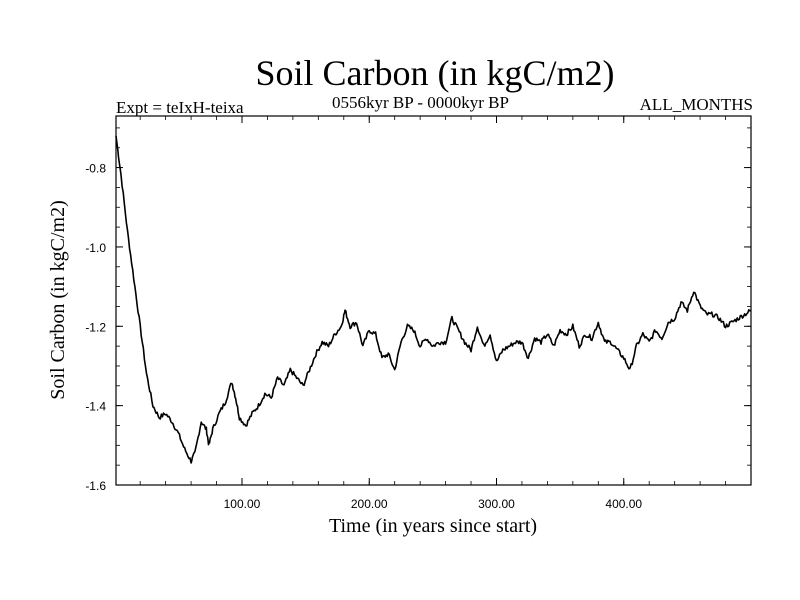  What do you see at coordinates (95, 486) in the screenshot?
I see `y-tick-label: -1.6` at bounding box center [95, 486].